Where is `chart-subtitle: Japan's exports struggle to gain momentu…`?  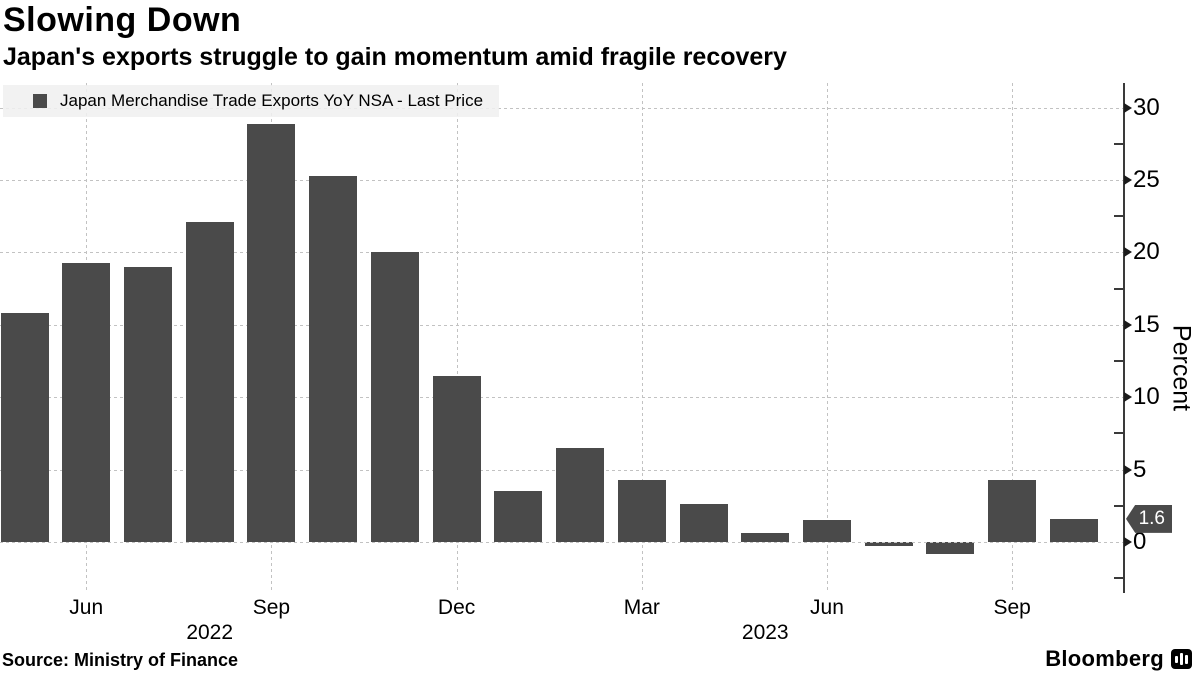 chart-subtitle: Japan's exports struggle to gain momentu… is located at coordinates (395, 57).